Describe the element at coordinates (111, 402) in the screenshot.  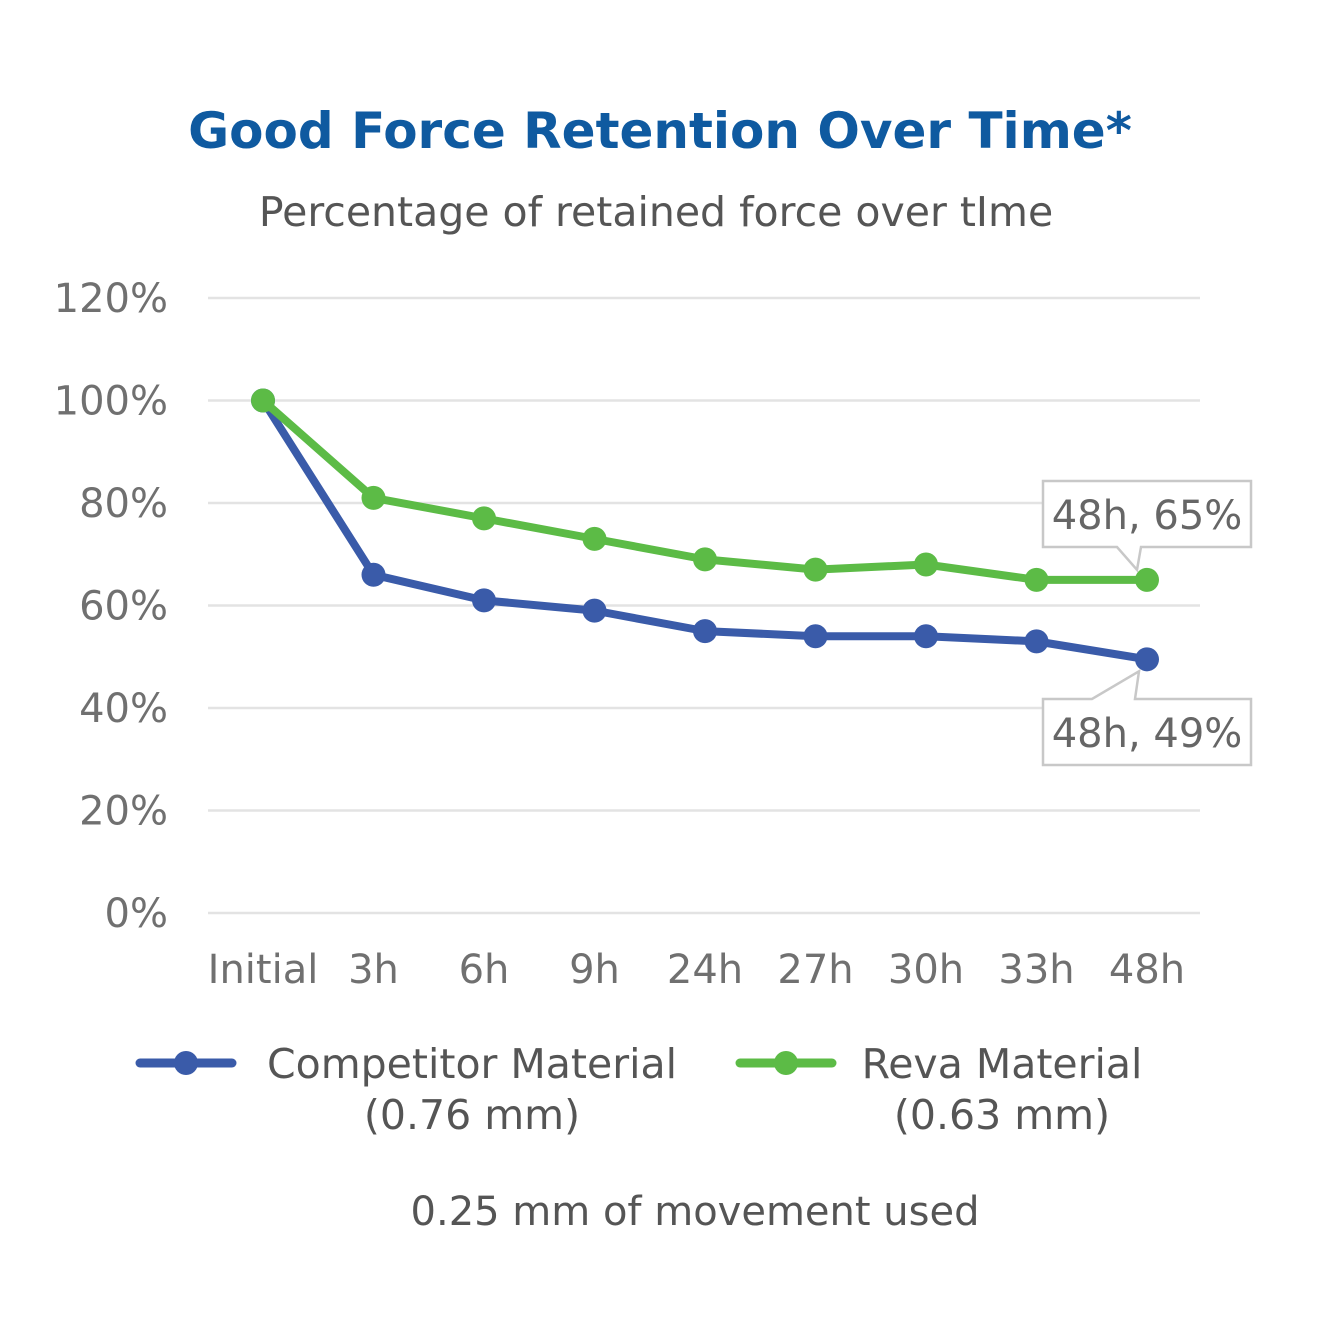
I see `y-tick-label: 100%` at that location.